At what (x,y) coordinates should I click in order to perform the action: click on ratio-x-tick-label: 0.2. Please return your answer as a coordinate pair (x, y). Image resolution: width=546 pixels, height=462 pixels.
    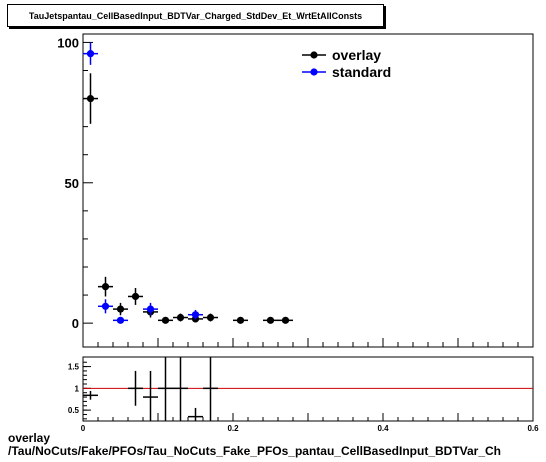
    Looking at the image, I should click on (233, 428).